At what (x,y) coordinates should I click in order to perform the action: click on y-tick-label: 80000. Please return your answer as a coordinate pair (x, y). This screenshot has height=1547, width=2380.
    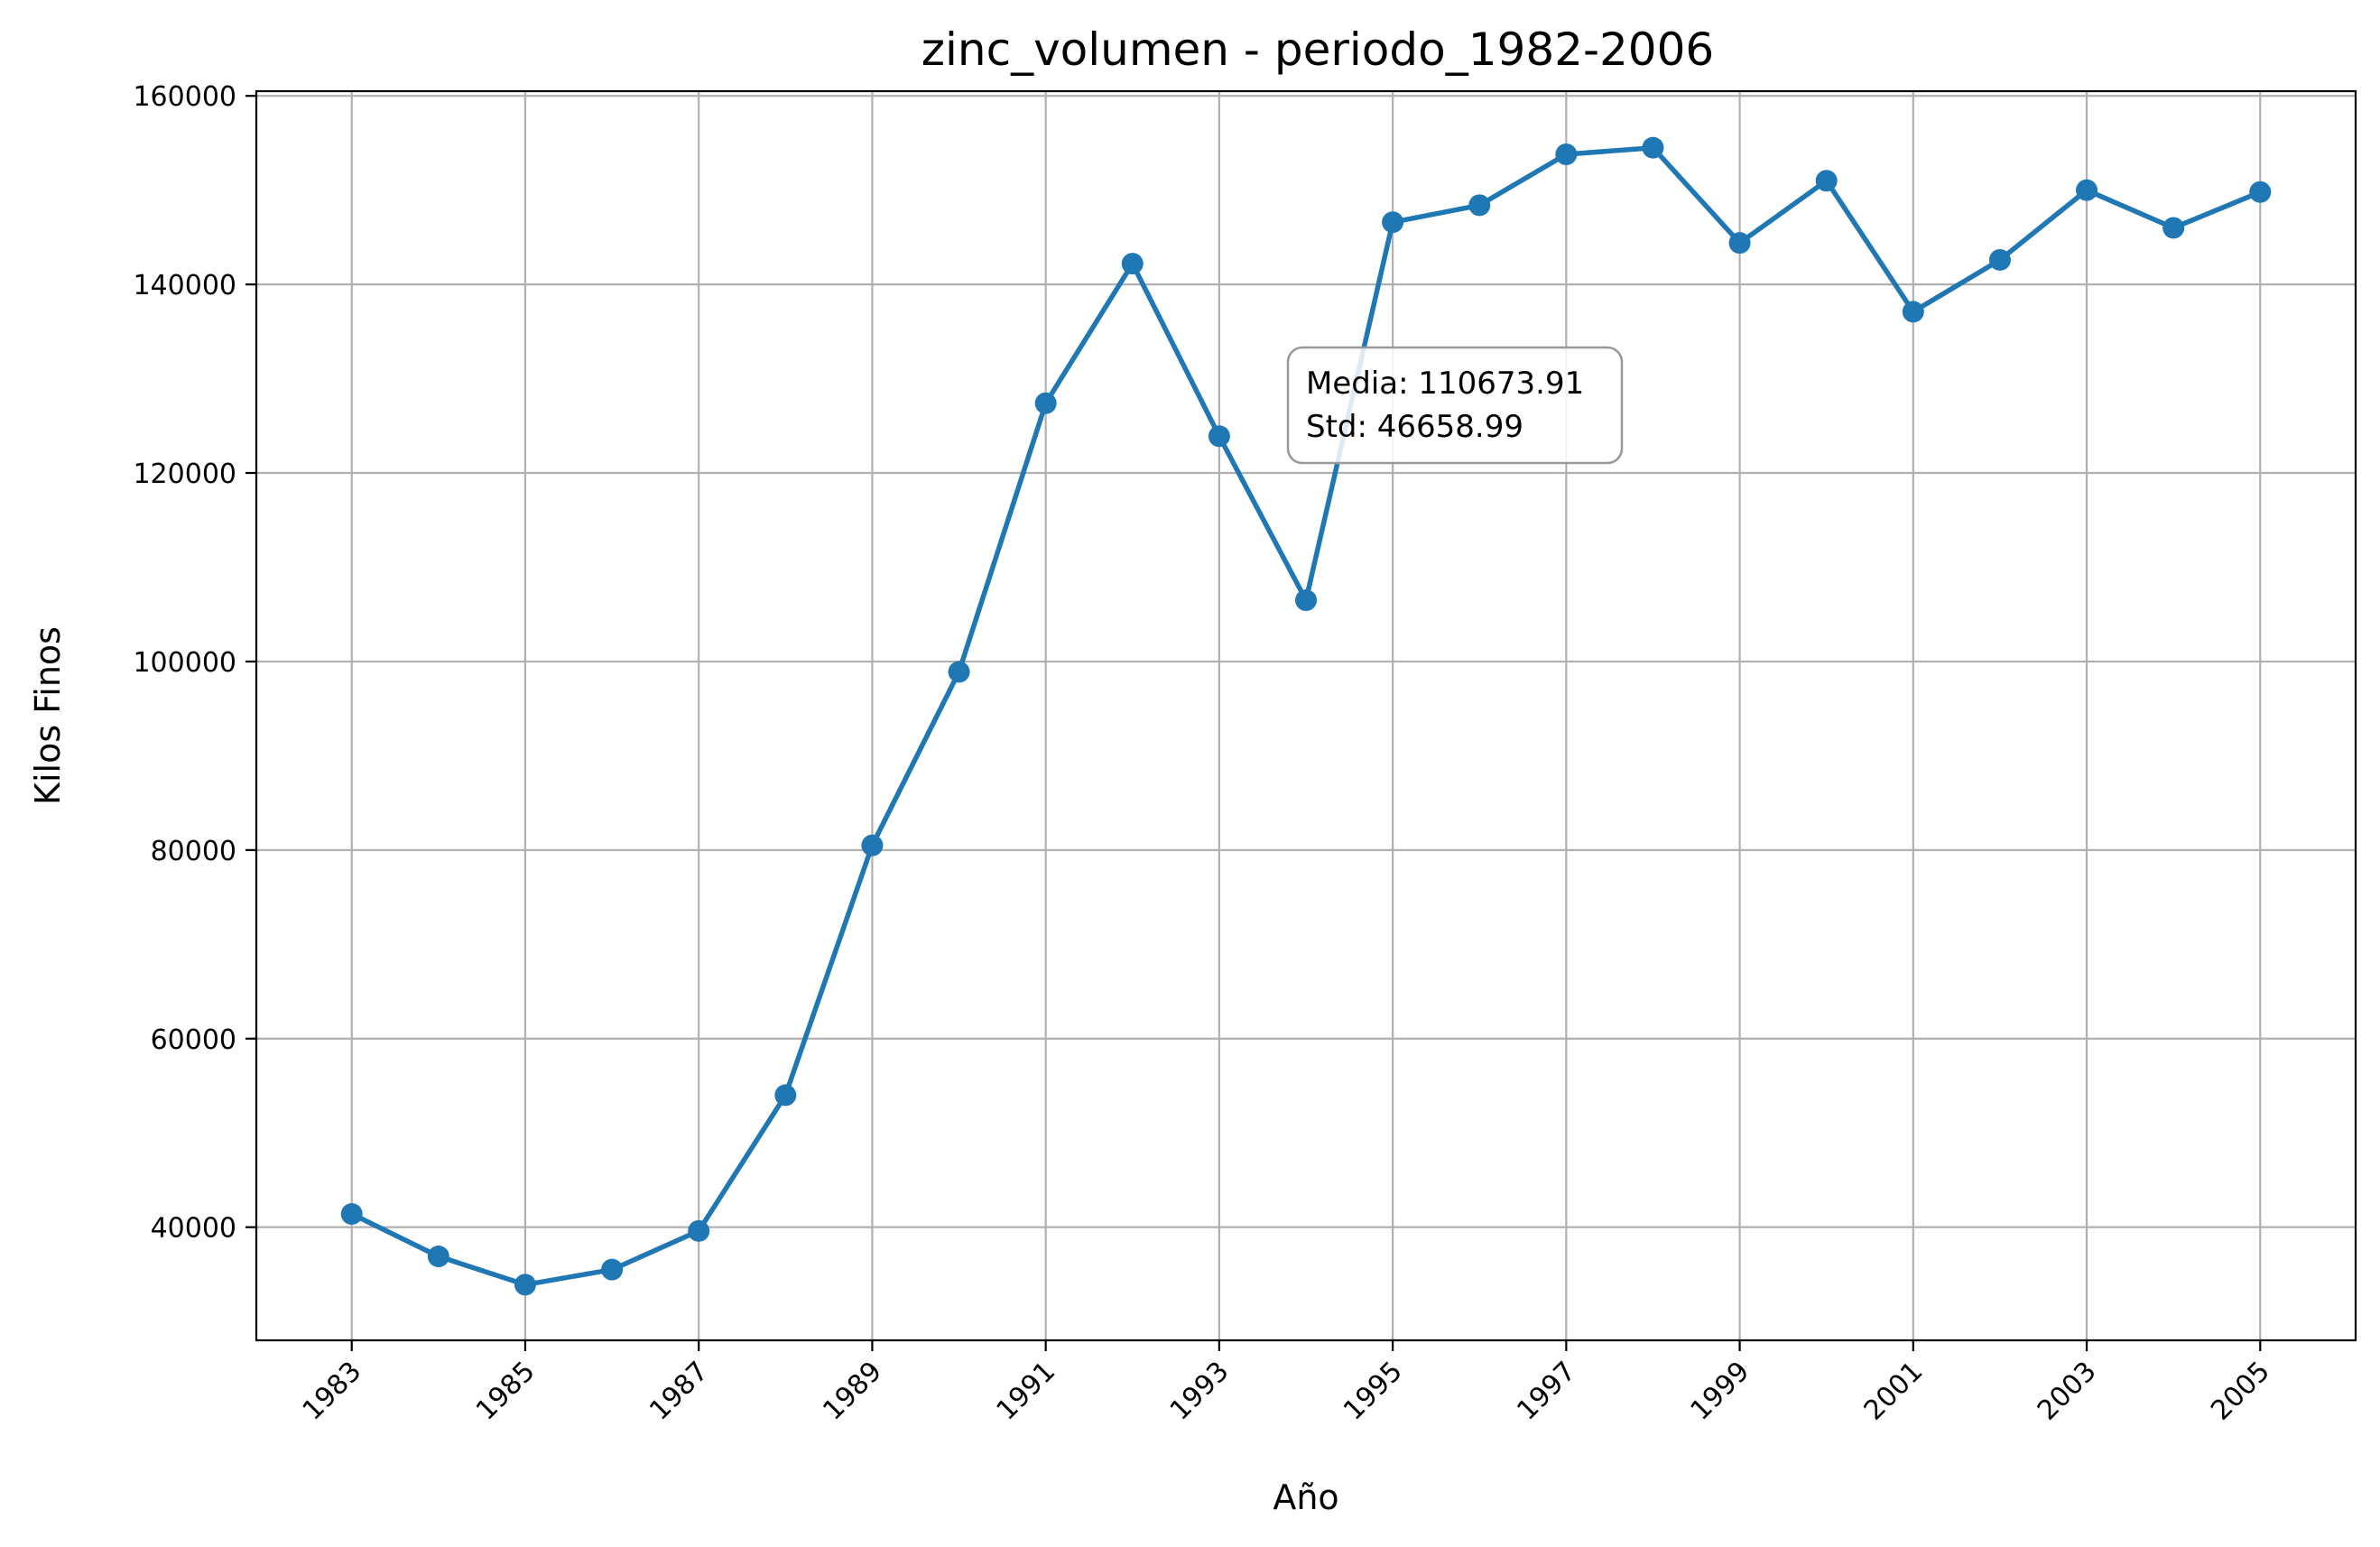
    Looking at the image, I should click on (194, 852).